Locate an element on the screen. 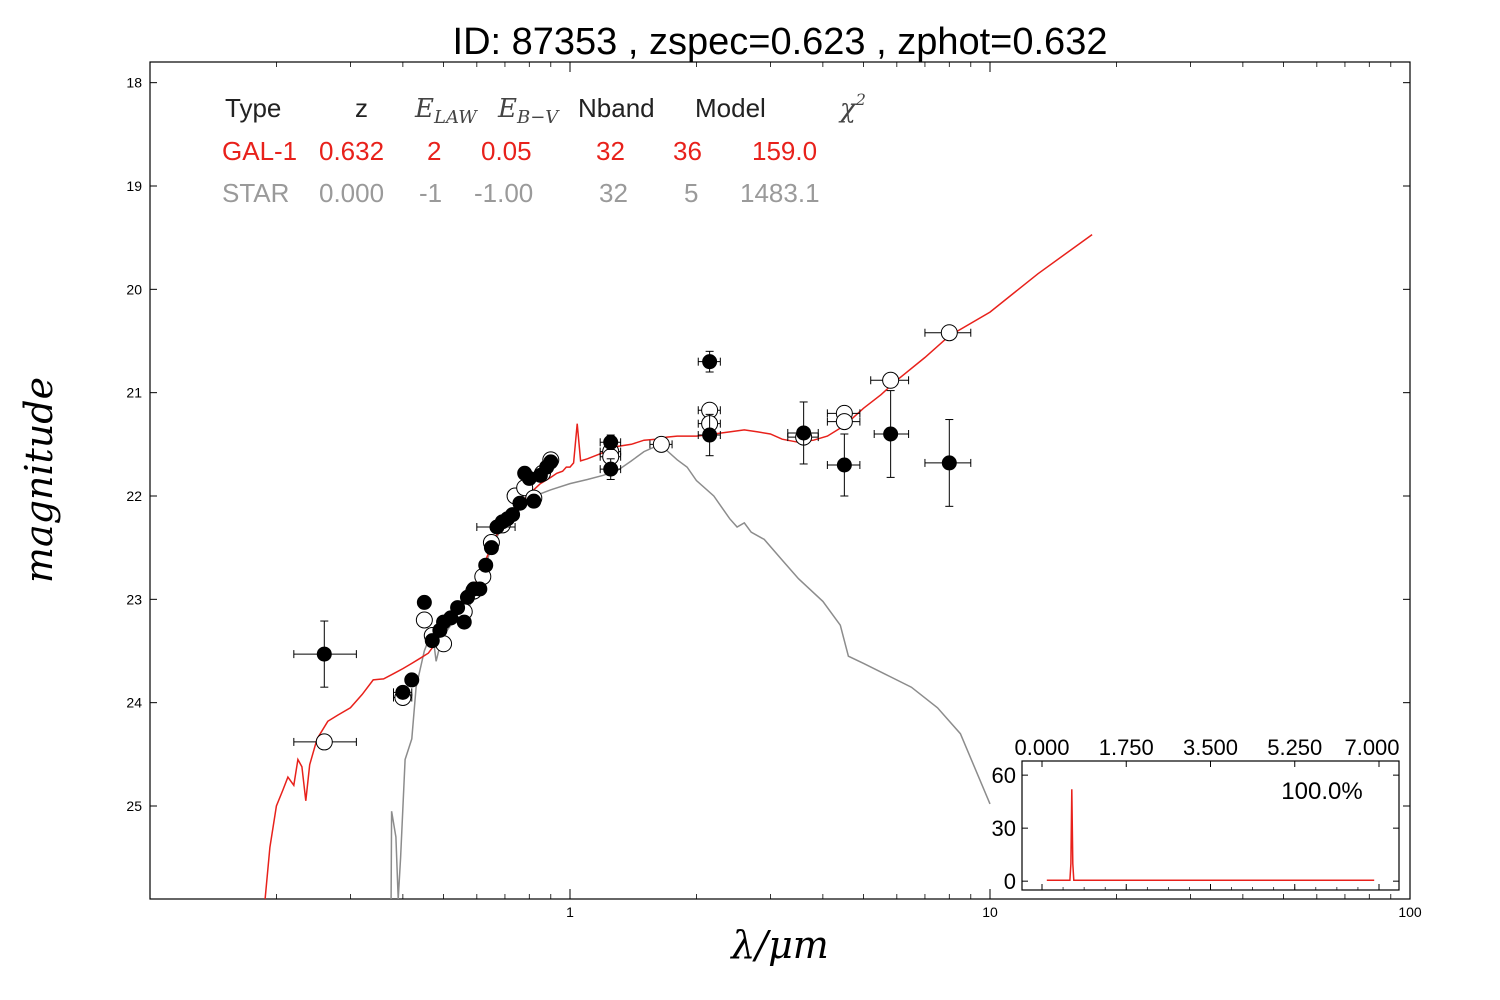 This screenshot has height=1000, width=1500. y-axis-label: magnitude is located at coordinates (39, 480).